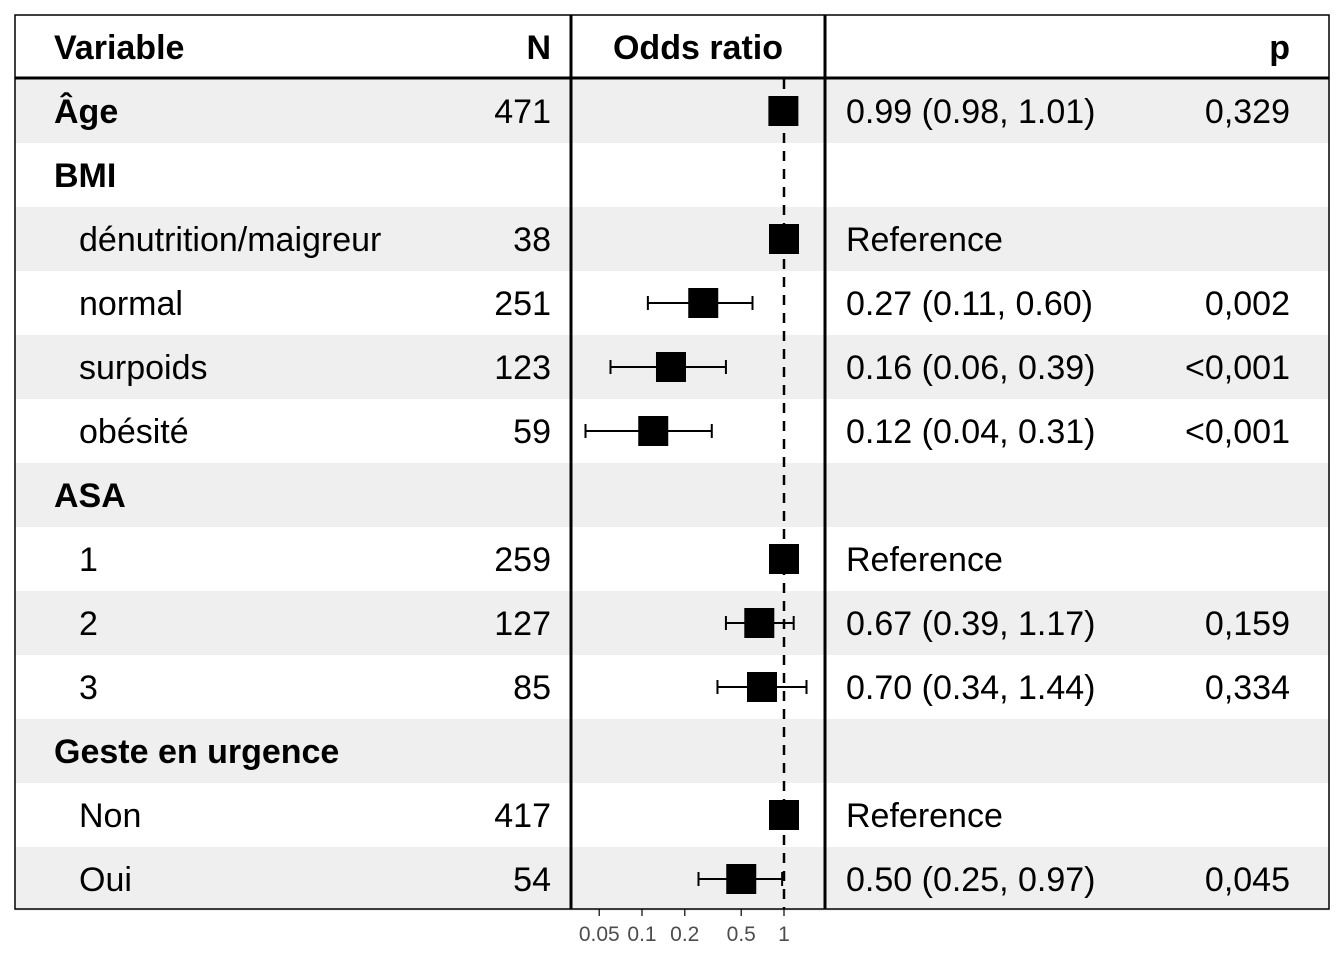  What do you see at coordinates (143, 368) in the screenshot?
I see `row-label: surpoids` at bounding box center [143, 368].